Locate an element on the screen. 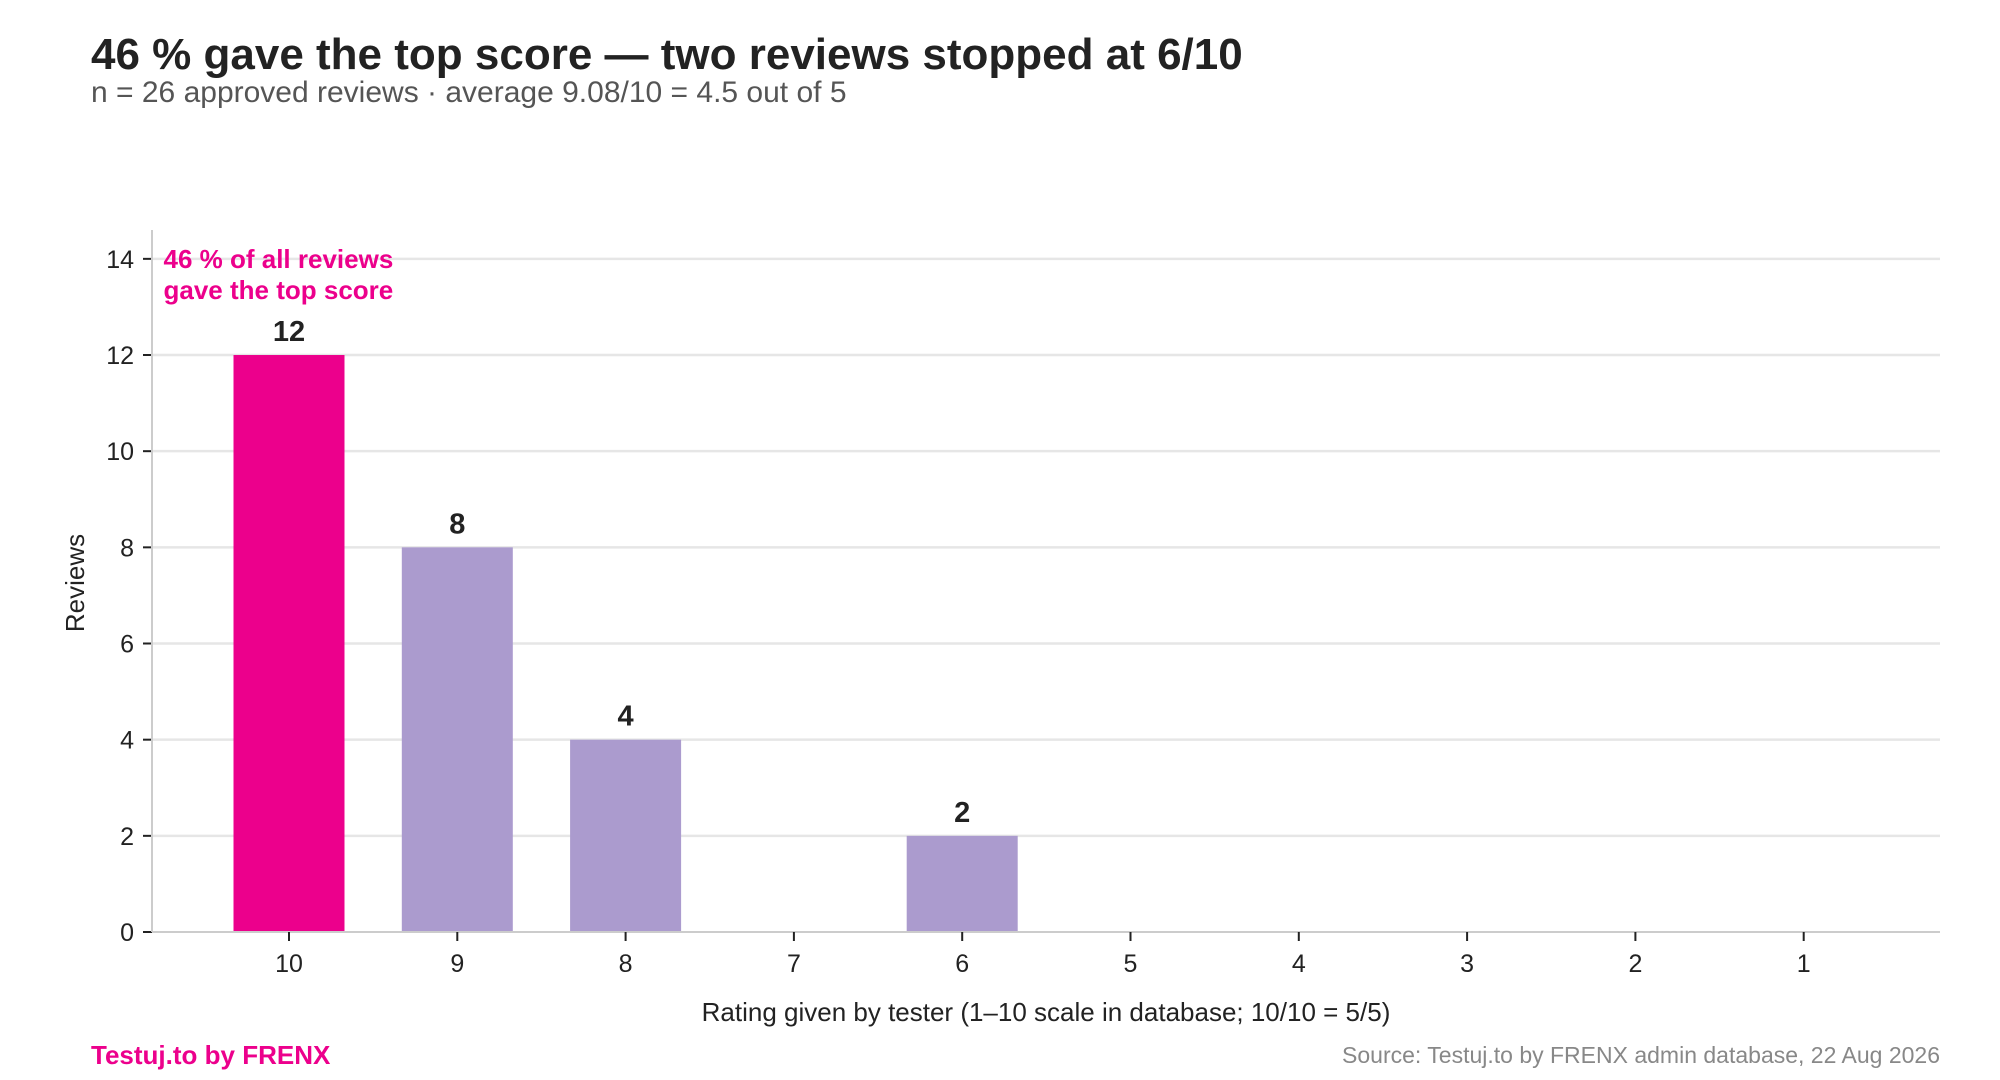 This screenshot has height=1080, width=2000. y-tick-label: 8 is located at coordinates (127, 548).